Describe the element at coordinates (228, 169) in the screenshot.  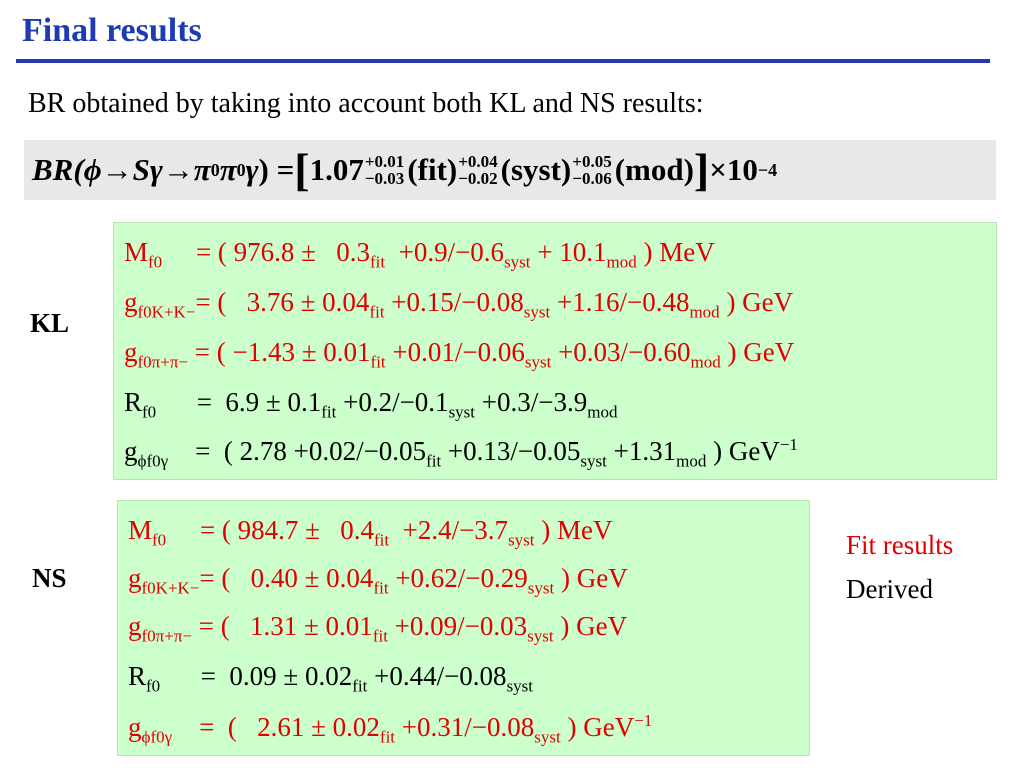
I see `formula-pi-2: π` at that location.